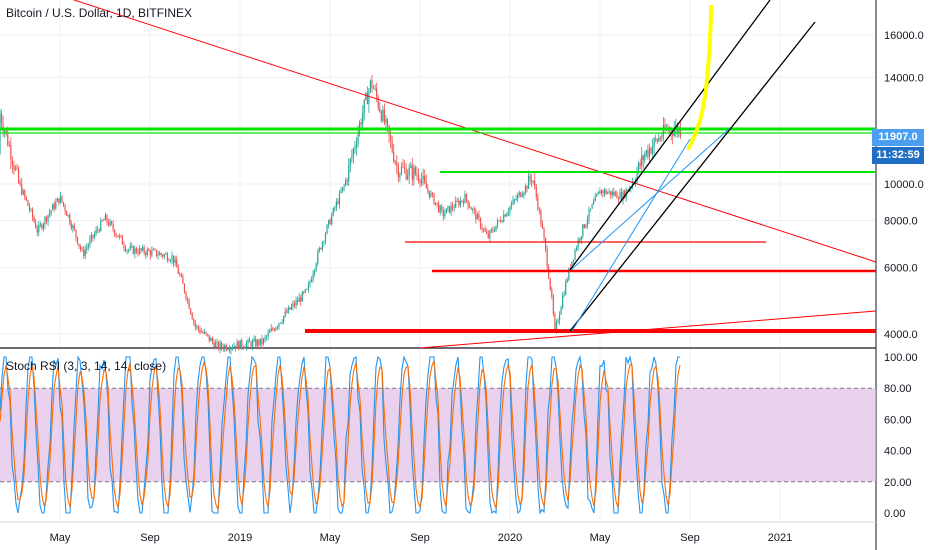  Describe the element at coordinates (651, 198) in the screenshot. I see `channel-mid-line-blue` at that location.